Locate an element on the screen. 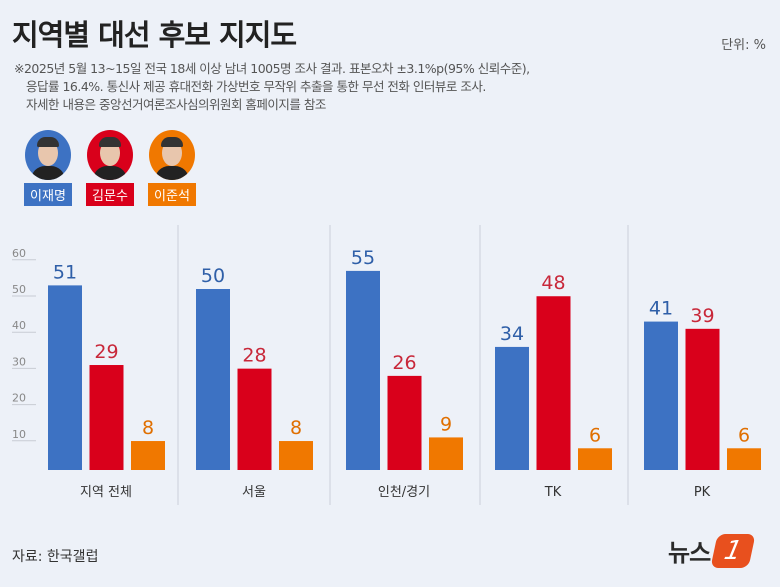  unit-label: 단위: % is located at coordinates (743, 45).